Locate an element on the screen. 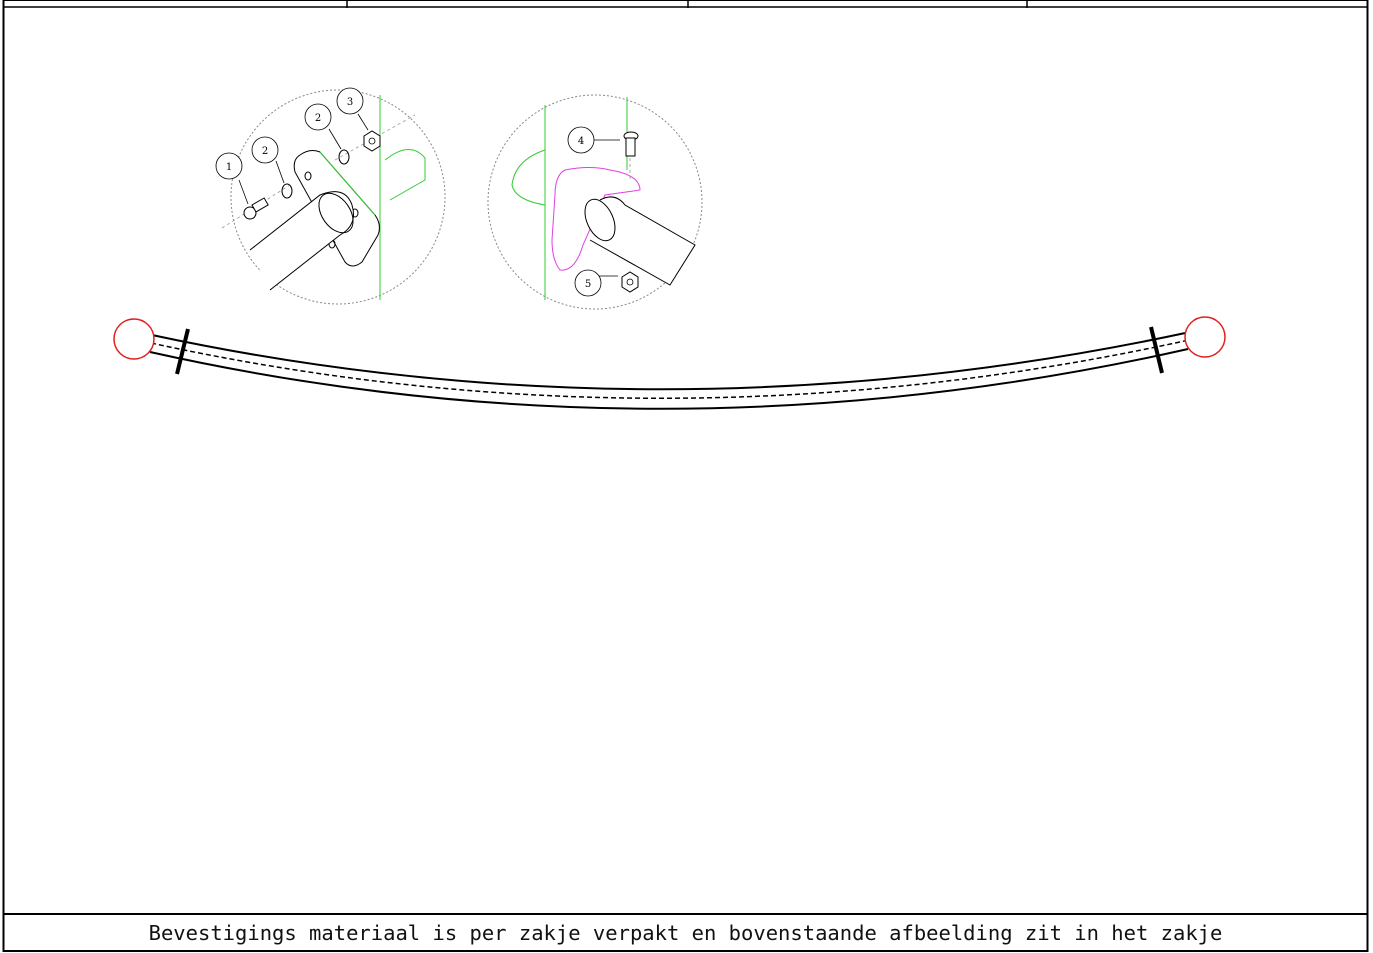 This screenshot has height=953, width=1373. anchor-point-left is located at coordinates (134, 339).